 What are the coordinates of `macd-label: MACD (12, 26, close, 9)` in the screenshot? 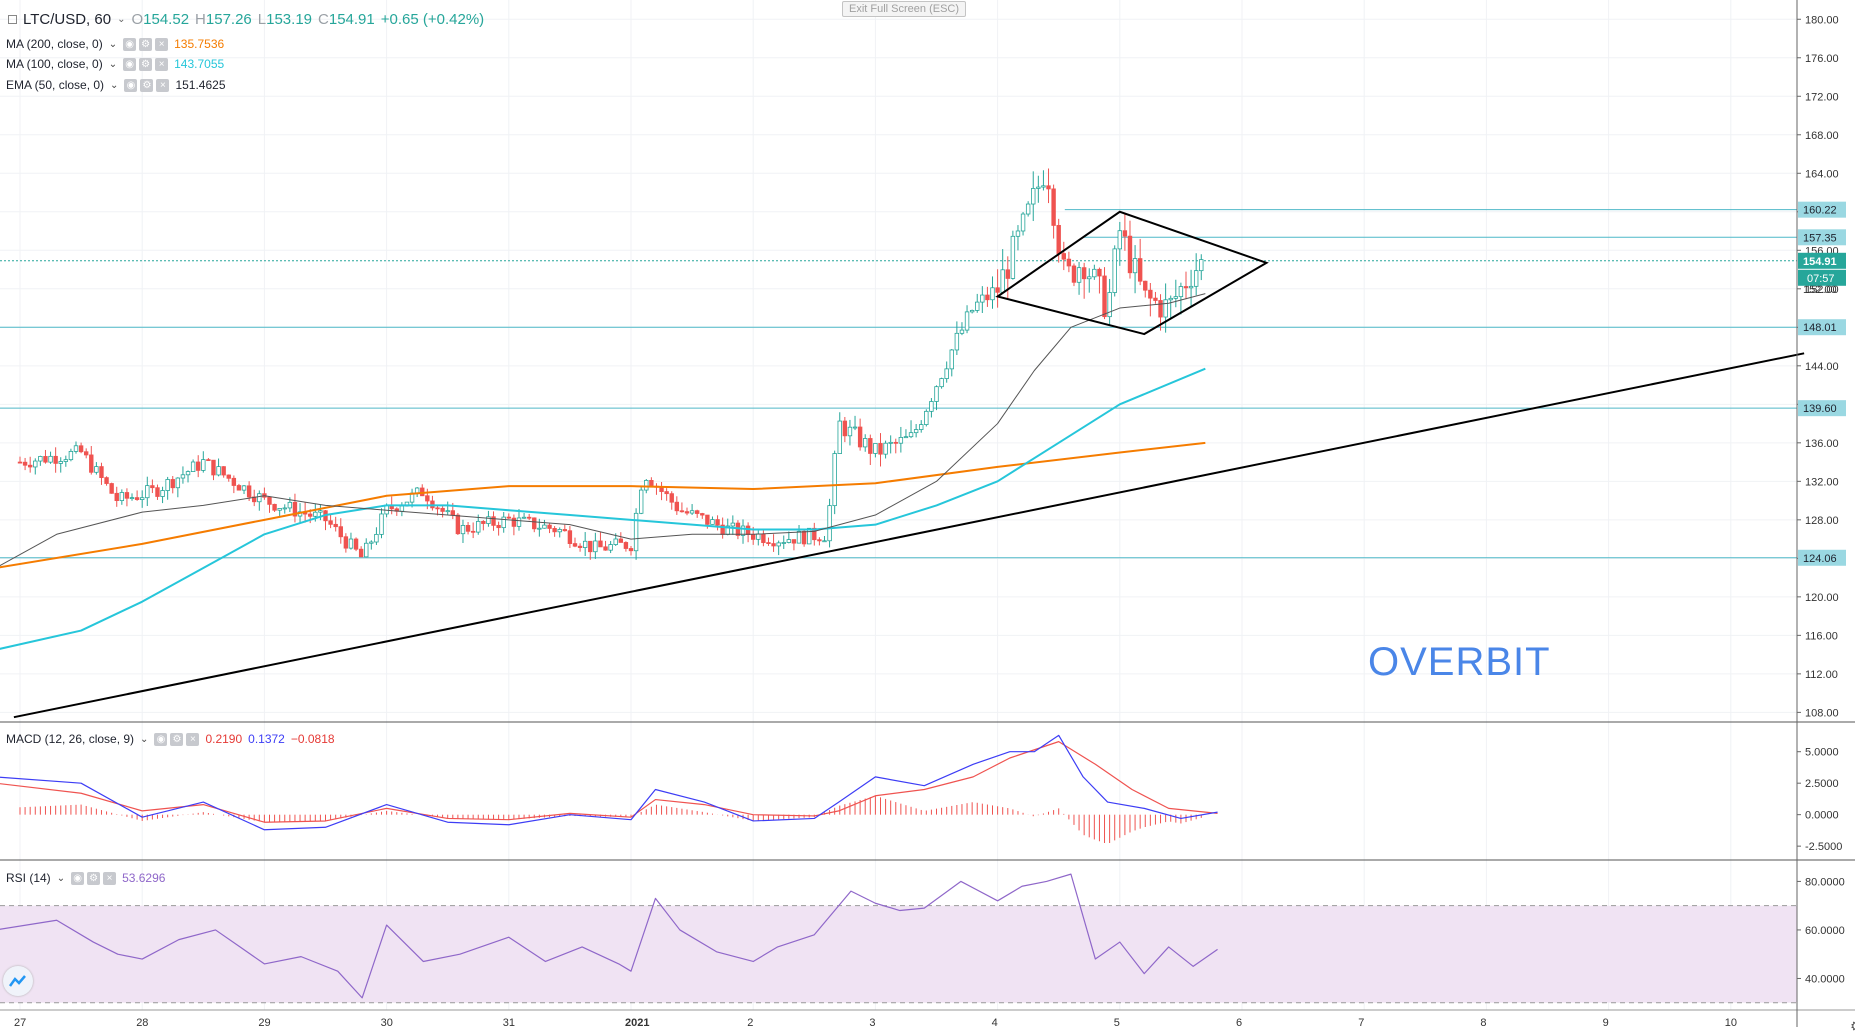 It's located at (70, 739).